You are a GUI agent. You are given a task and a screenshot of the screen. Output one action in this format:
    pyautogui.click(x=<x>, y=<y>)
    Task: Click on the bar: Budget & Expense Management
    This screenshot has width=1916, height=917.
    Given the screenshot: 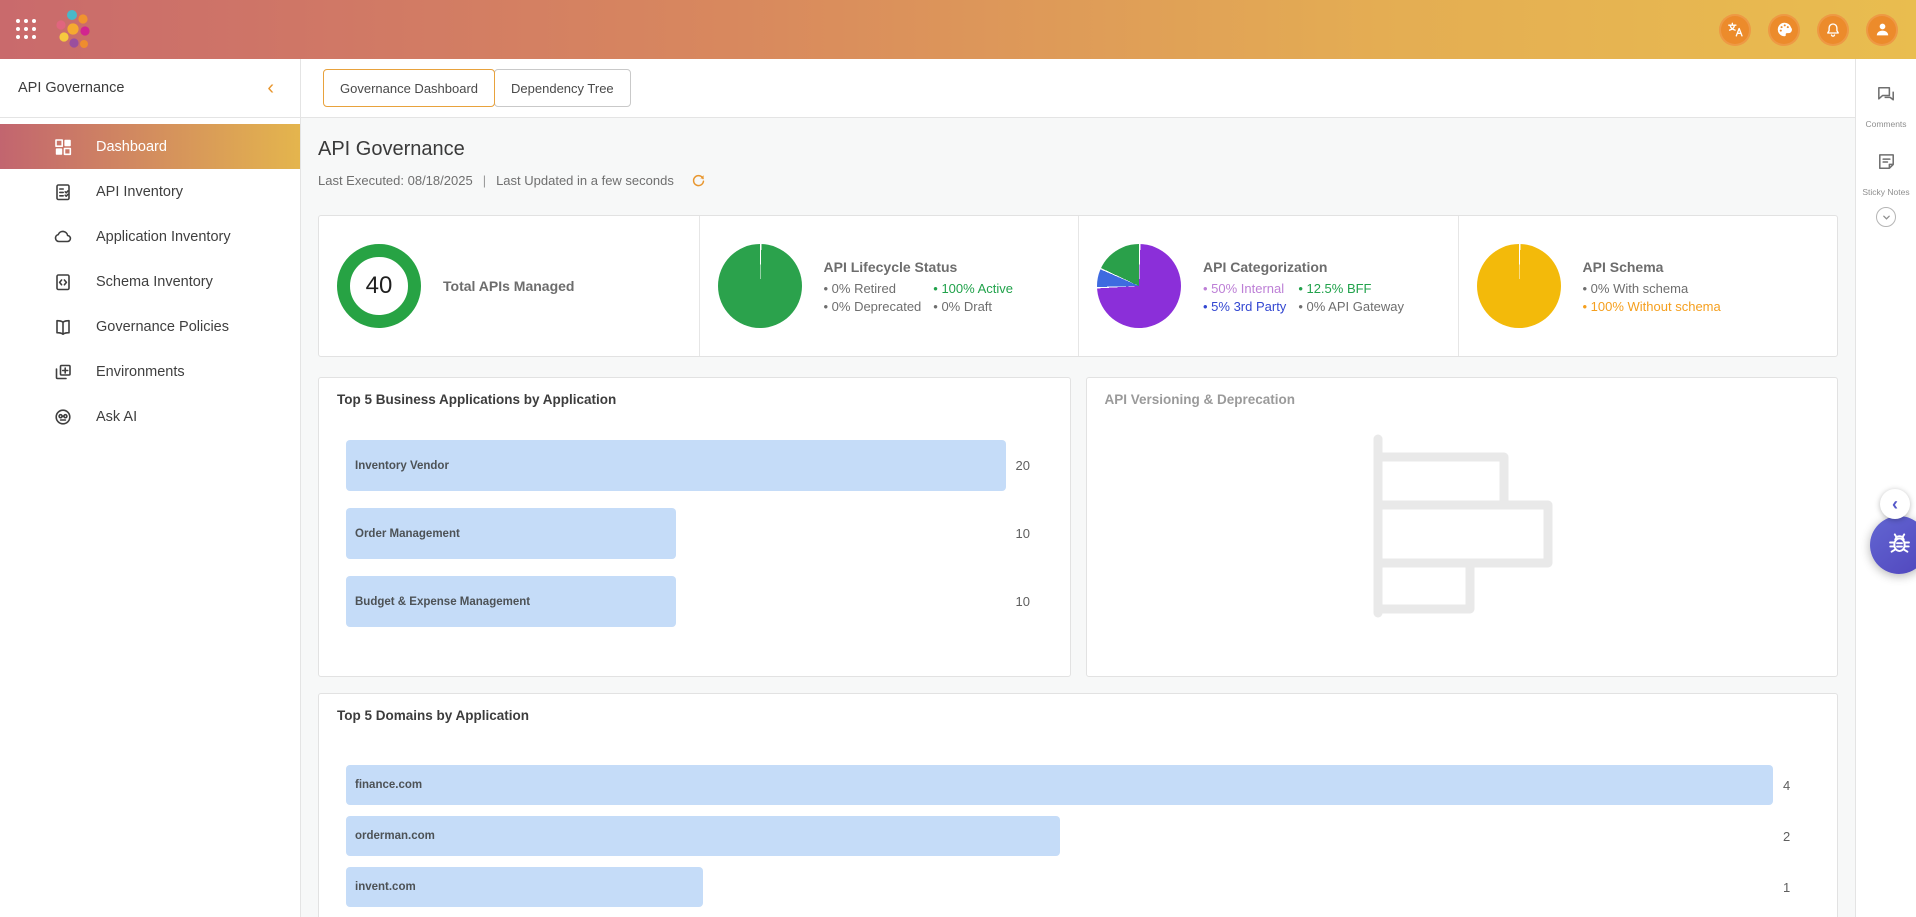 What is the action you would take?
    pyautogui.click(x=511, y=601)
    